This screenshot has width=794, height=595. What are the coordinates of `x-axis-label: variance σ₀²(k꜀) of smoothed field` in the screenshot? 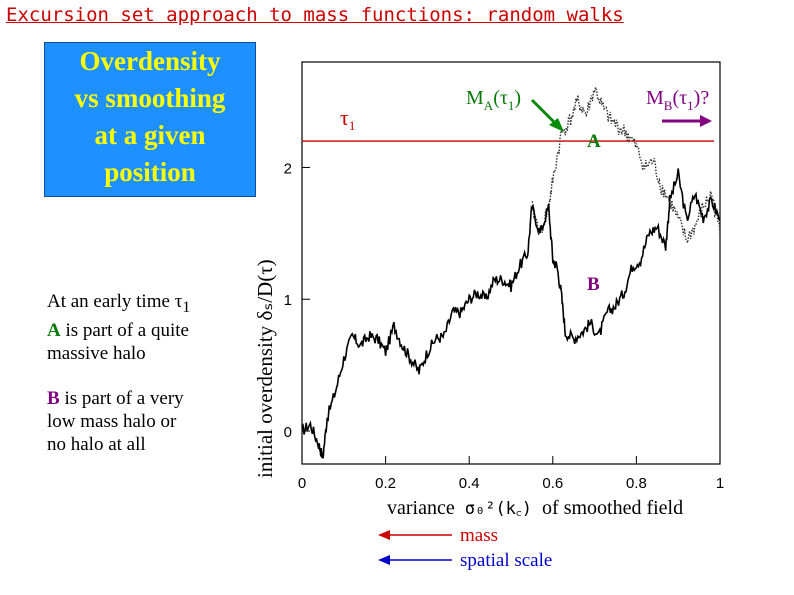 It's located at (535, 508).